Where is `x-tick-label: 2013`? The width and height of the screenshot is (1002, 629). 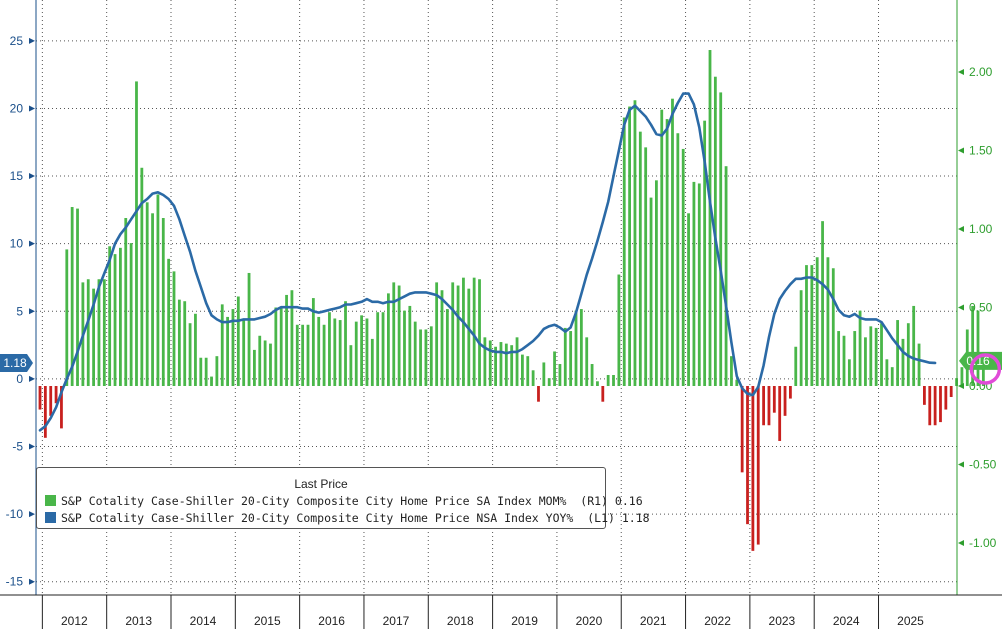 x-tick-label: 2013 is located at coordinates (138, 621).